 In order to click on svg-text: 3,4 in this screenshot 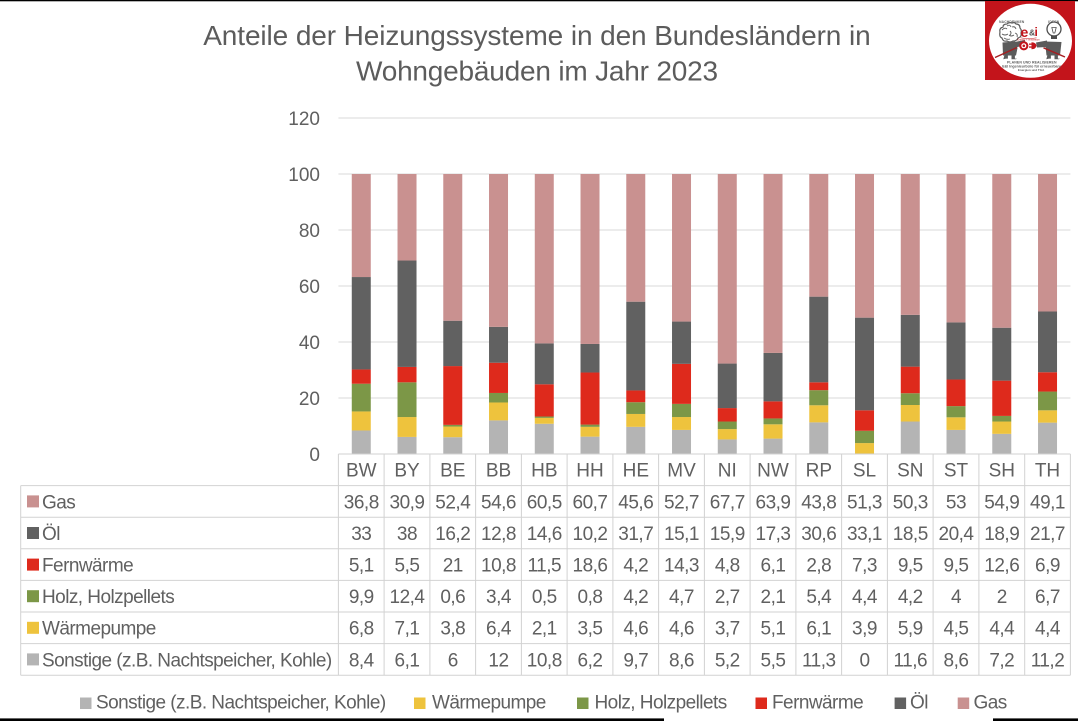, I will do `click(499, 597)`.